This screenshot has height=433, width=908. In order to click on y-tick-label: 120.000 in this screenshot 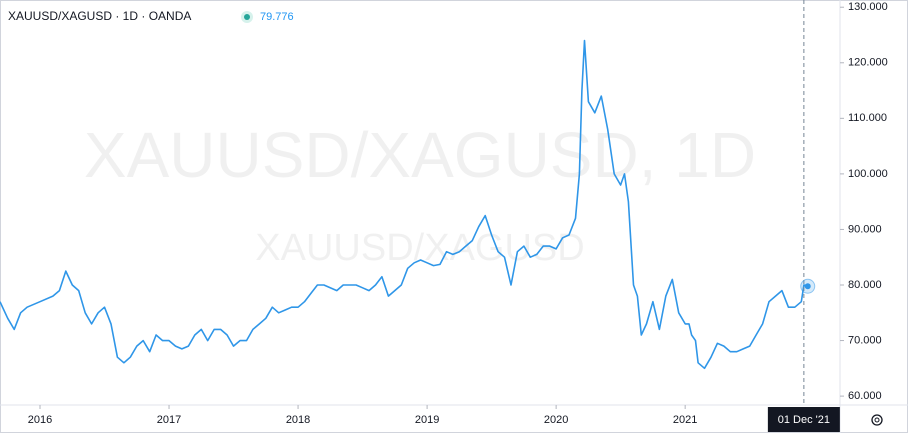, I will do `click(868, 63)`.